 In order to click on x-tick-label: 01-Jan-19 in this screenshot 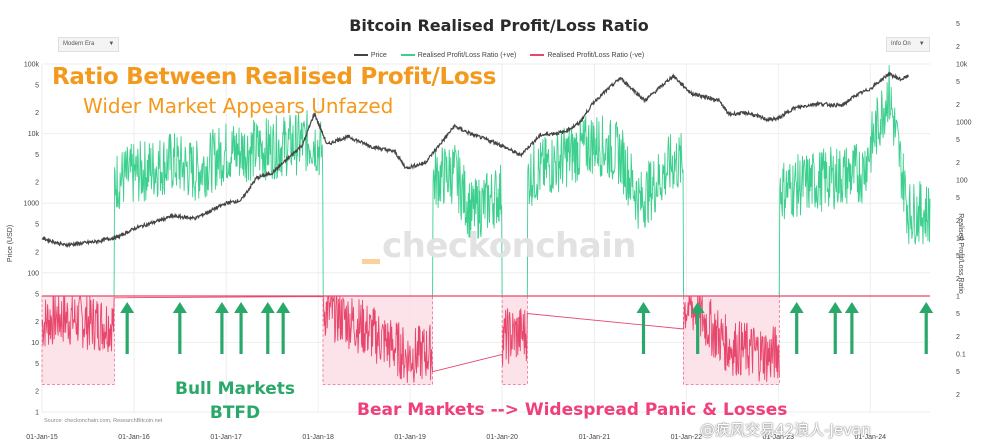, I will do `click(410, 437)`.